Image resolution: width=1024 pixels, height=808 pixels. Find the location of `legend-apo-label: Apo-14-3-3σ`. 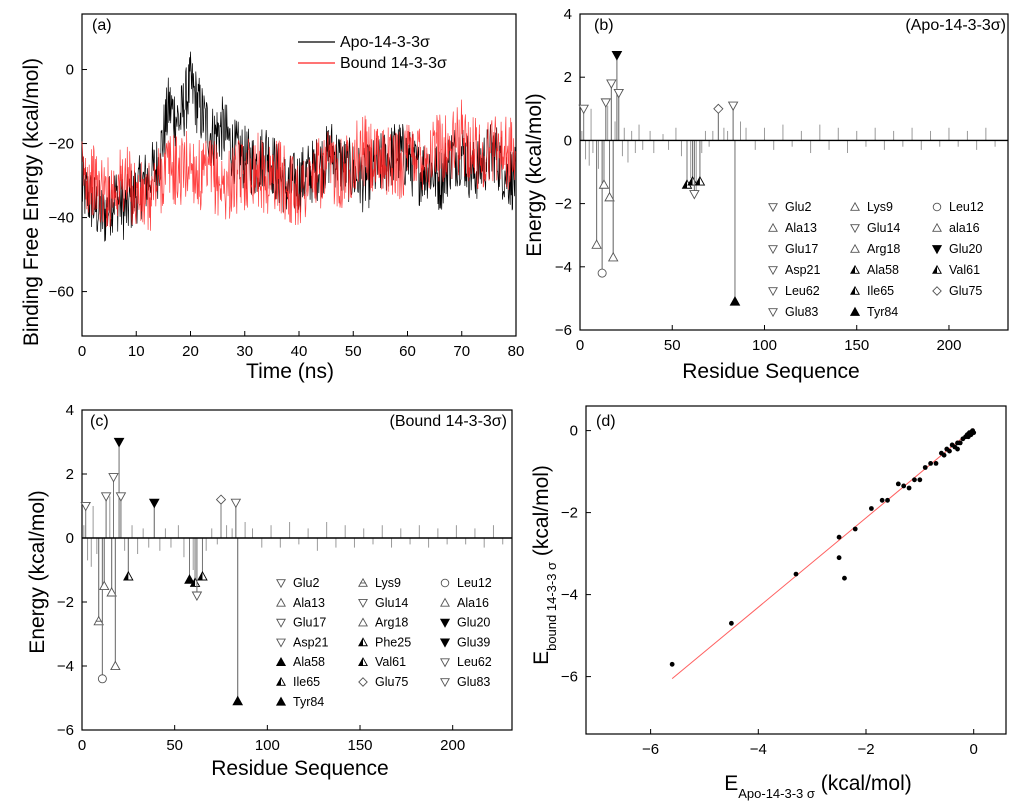

legend-apo-label: Apo-14-3-3σ is located at coordinates (385, 42).